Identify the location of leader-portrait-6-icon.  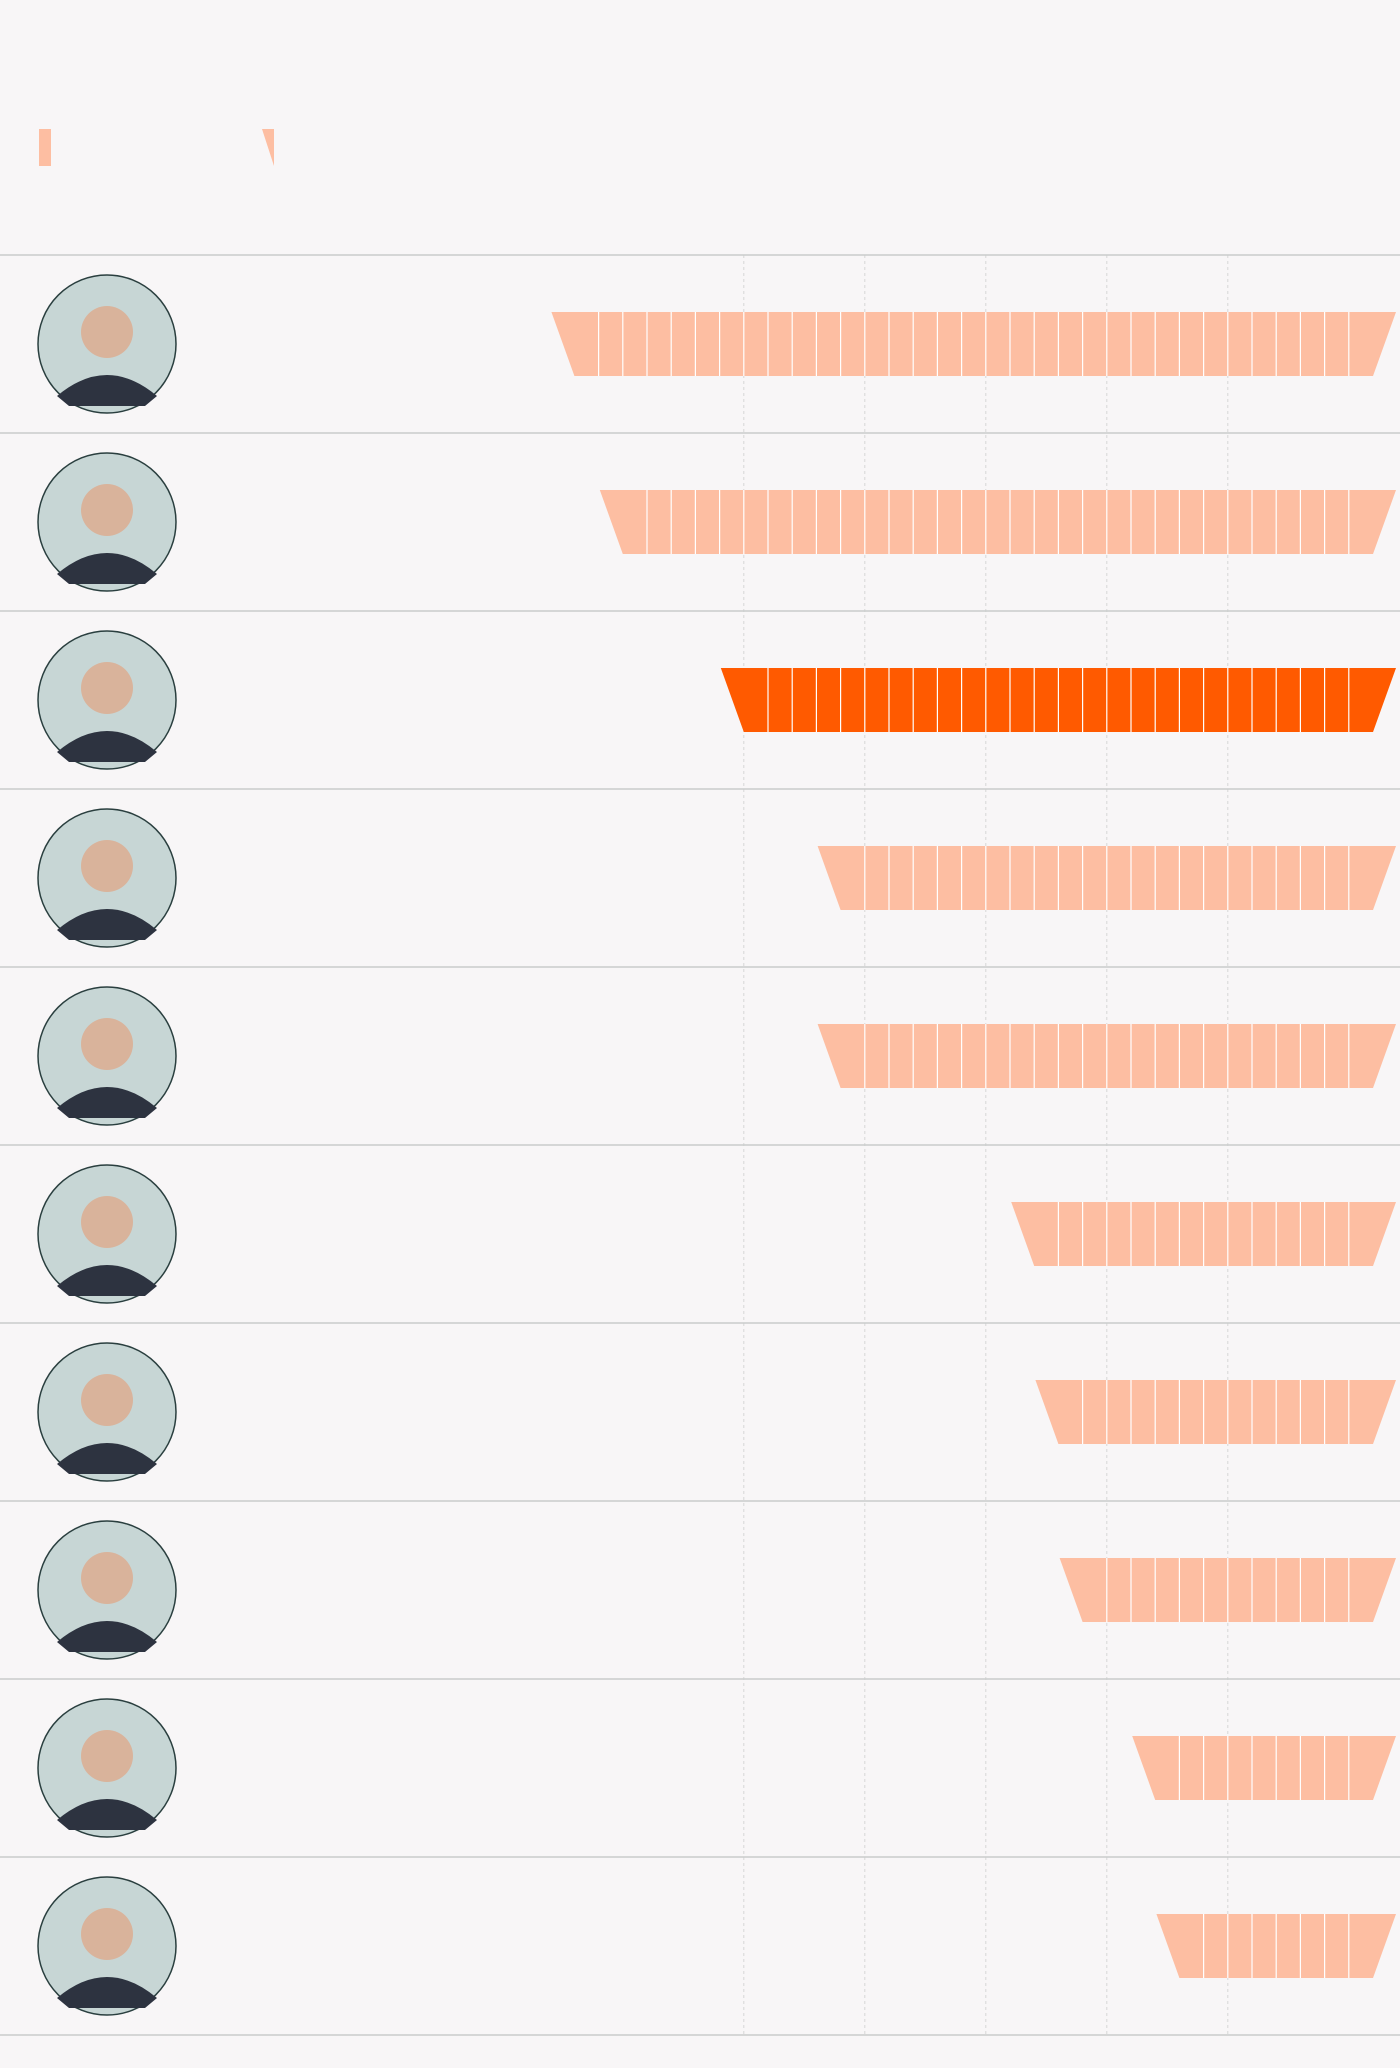
(107, 1234).